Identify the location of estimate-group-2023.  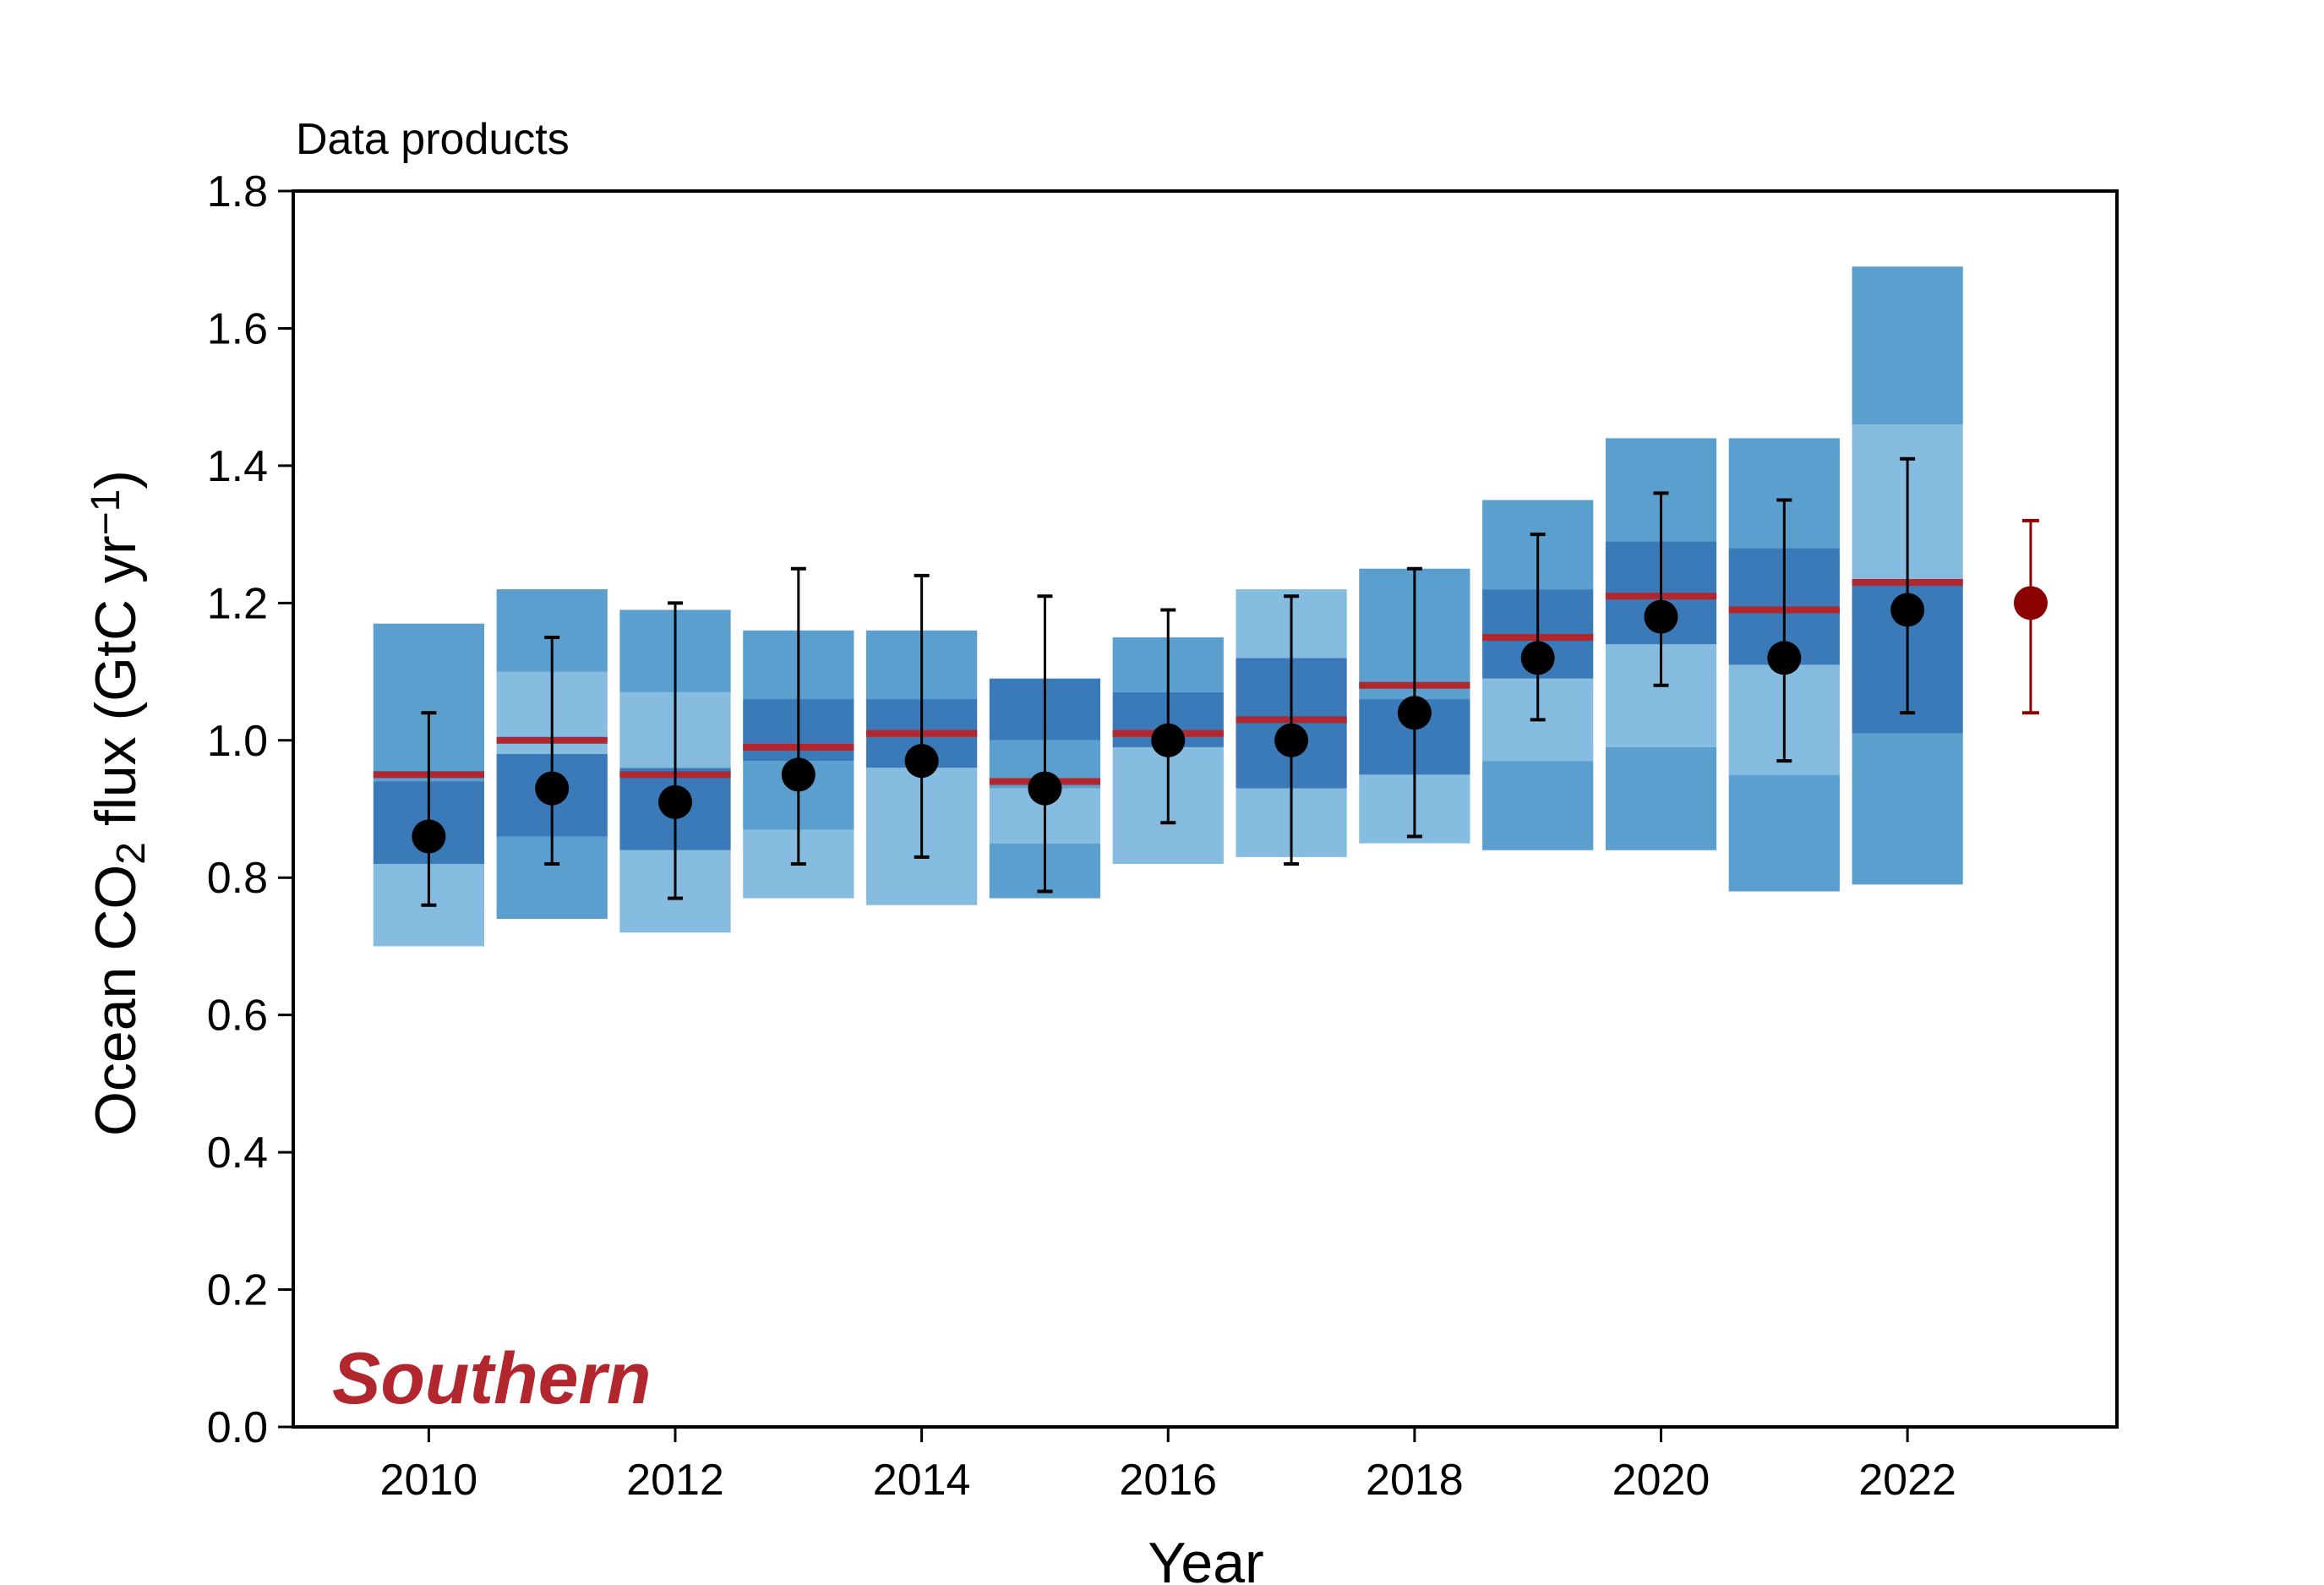
(2030, 616).